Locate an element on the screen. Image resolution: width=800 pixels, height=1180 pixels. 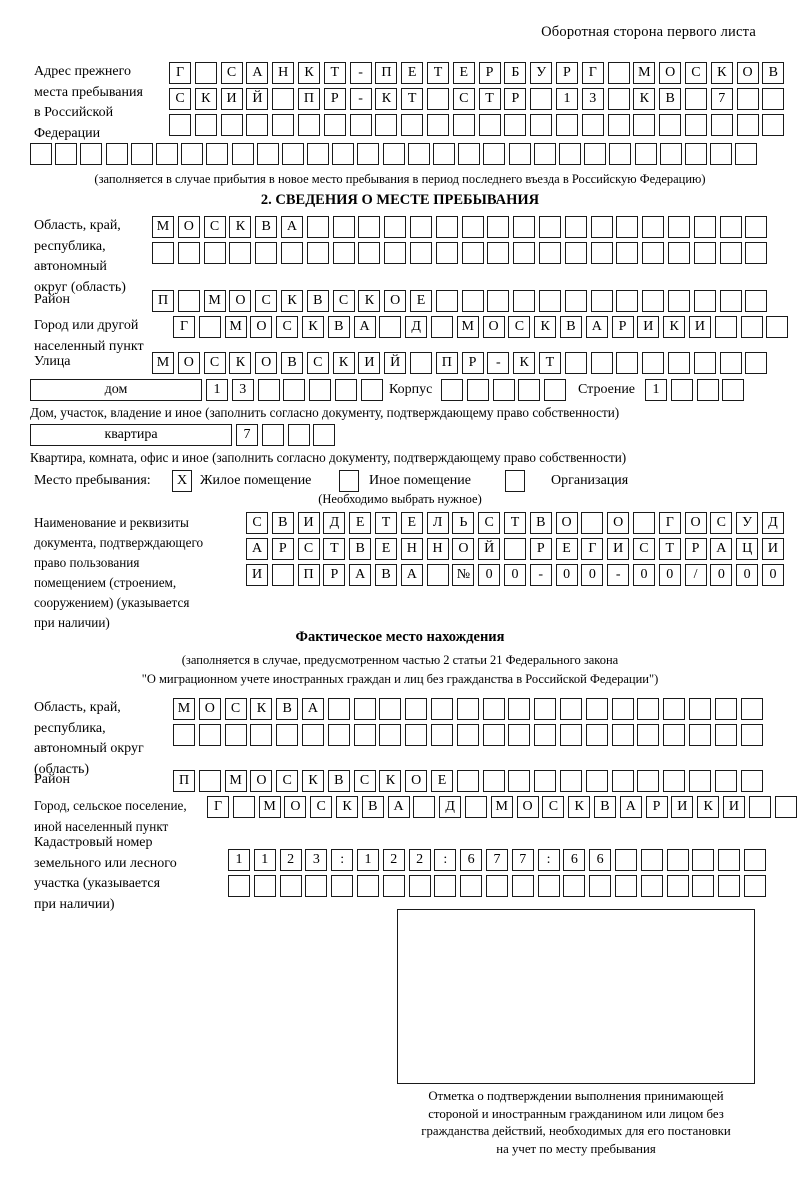
char-cell: Н is located at coordinates (437, 549).